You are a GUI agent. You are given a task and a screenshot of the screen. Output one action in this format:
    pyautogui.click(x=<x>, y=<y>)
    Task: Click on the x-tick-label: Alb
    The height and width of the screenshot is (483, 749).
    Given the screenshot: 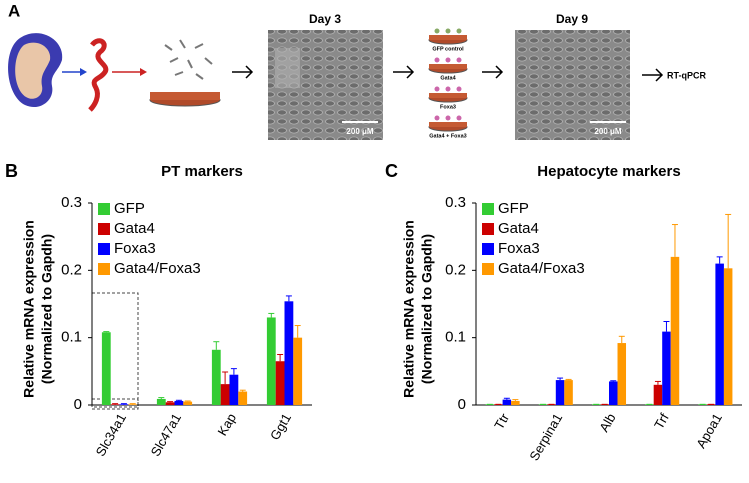 What is the action you would take?
    pyautogui.click(x=607, y=423)
    